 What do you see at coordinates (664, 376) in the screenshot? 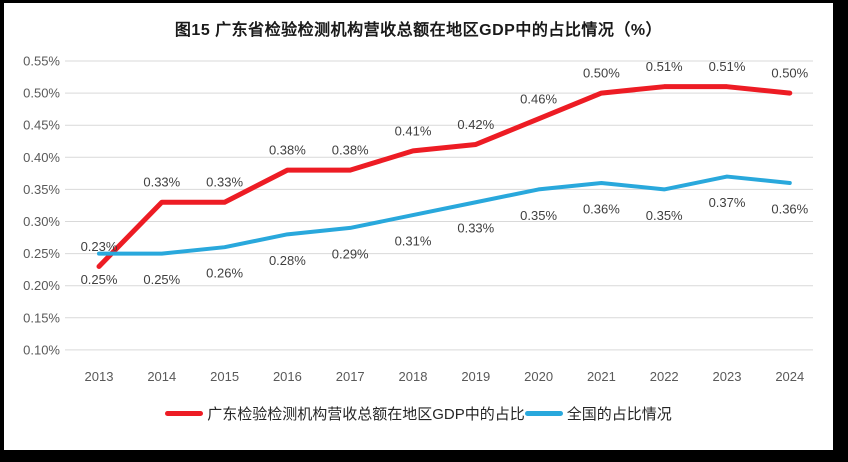
I see `x-axis-tick-label: 2022` at bounding box center [664, 376].